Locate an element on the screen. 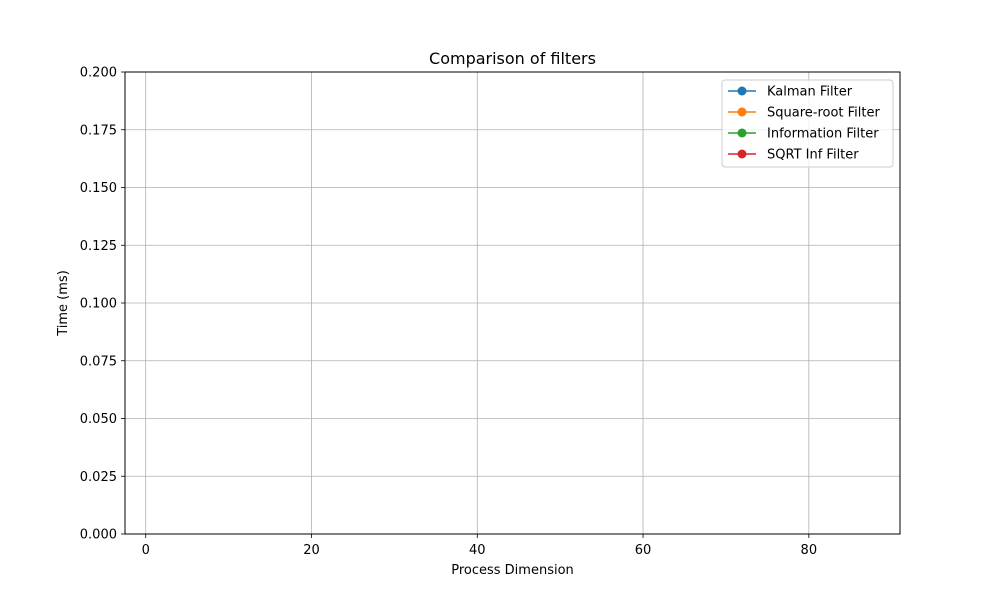 This screenshot has width=1000, height=600. legend-label: Kalman Filter is located at coordinates (810, 92).